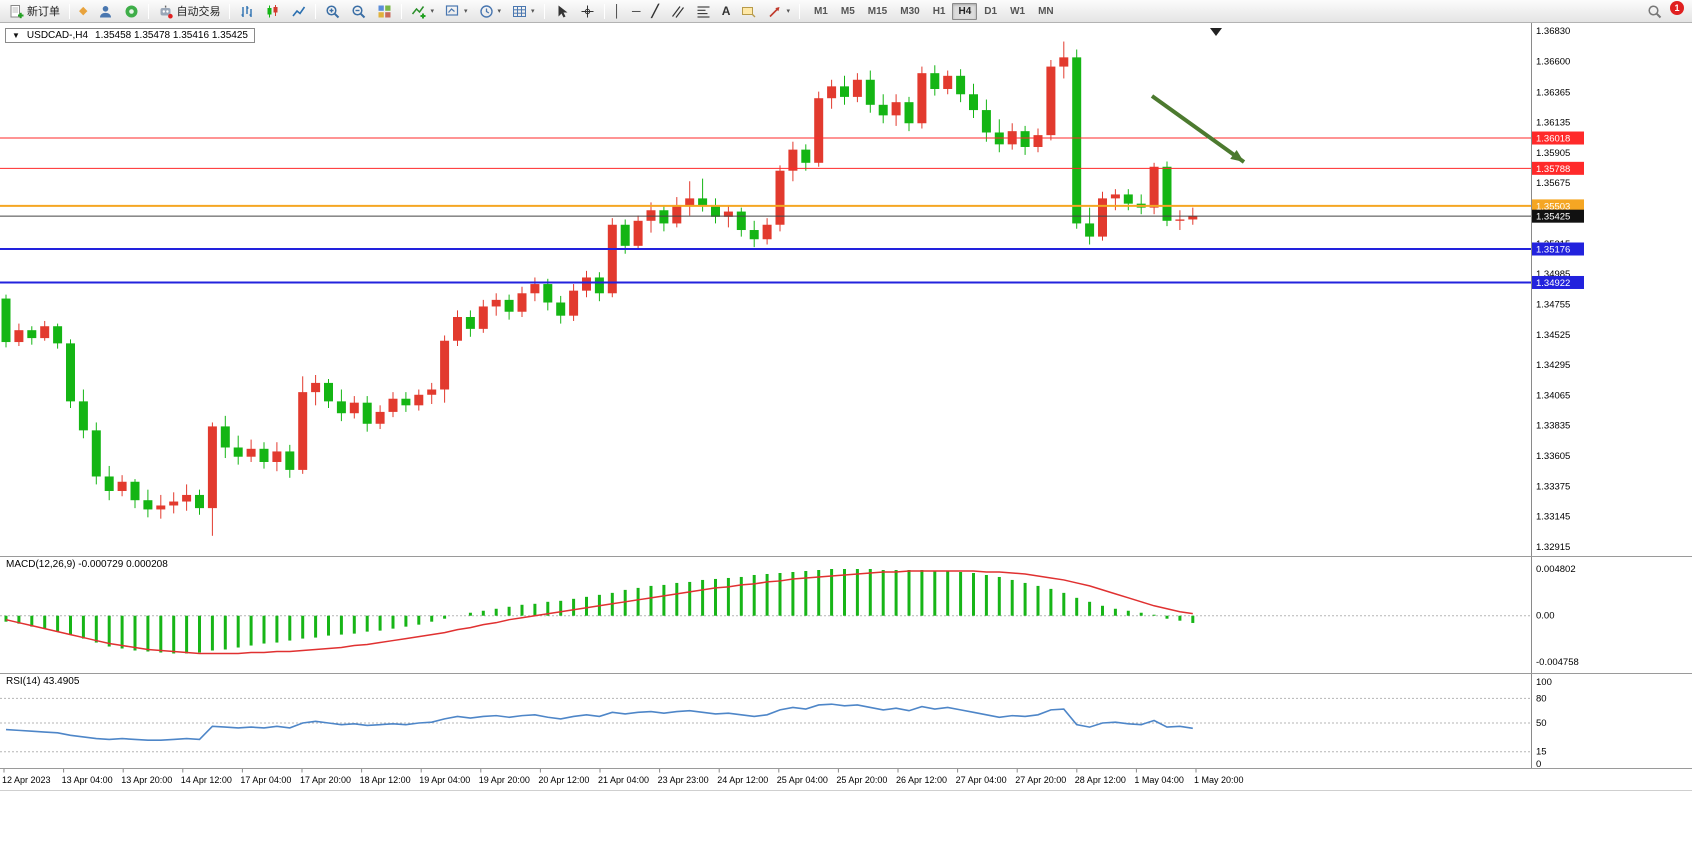  What do you see at coordinates (83, 11) in the screenshot?
I see `market-watch-button: ◆` at bounding box center [83, 11].